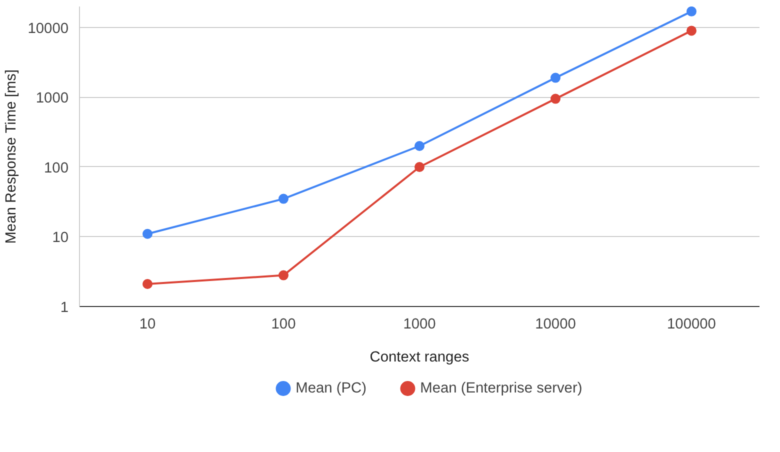 Image resolution: width=780 pixels, height=452 pixels. I want to click on x-axis-title: Context ranges, so click(420, 358).